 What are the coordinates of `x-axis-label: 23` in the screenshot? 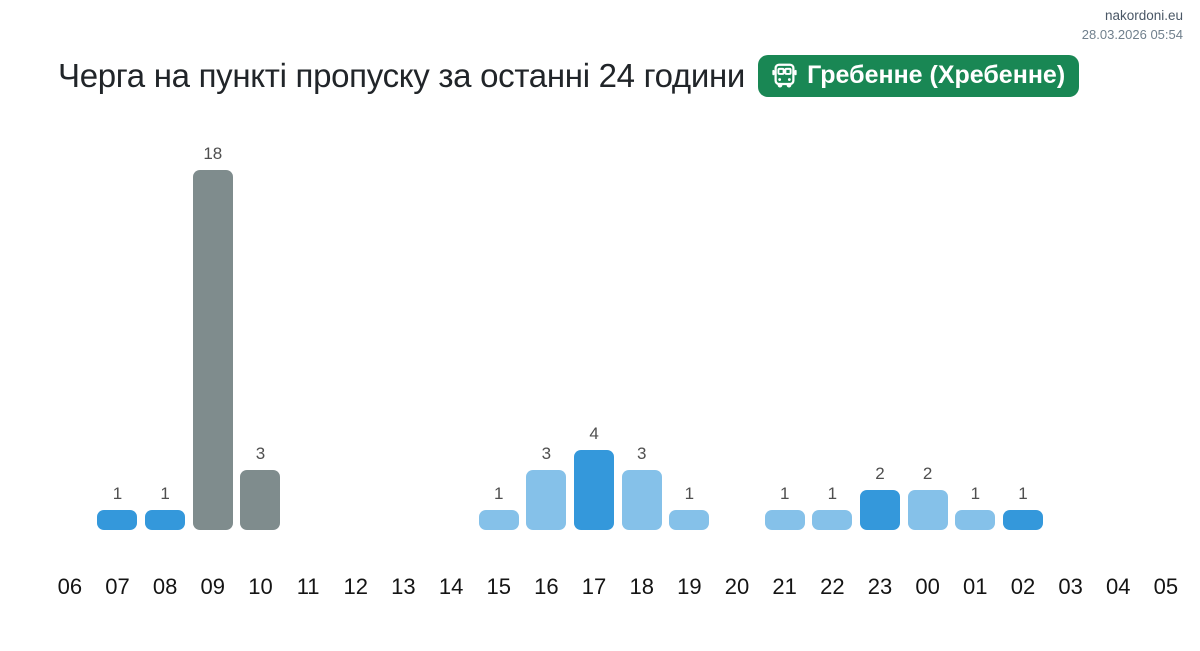 It's located at (880, 586).